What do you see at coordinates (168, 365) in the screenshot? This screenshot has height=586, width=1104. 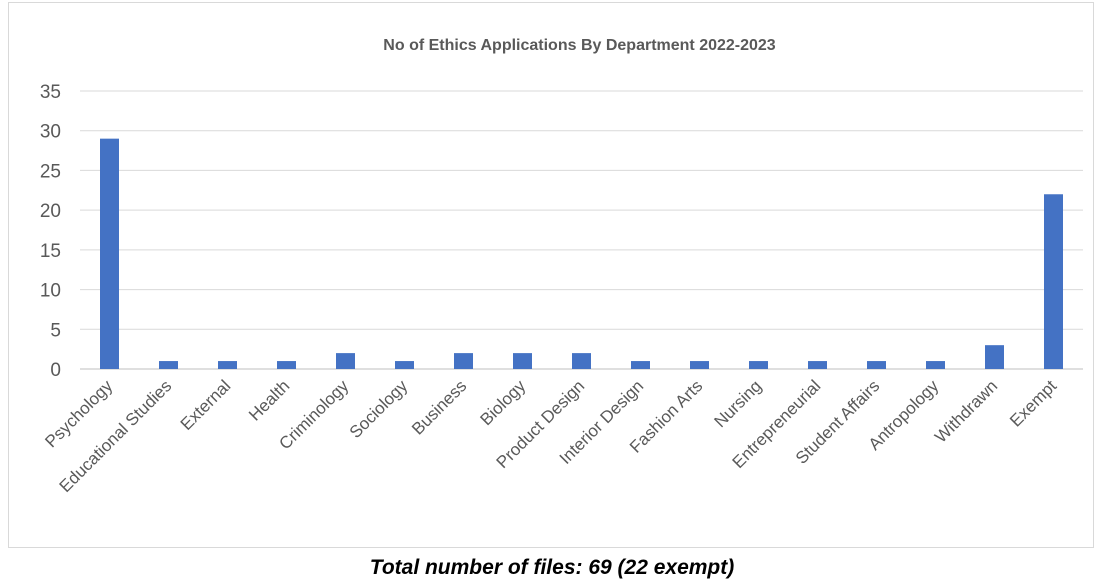 I see `bar-educational-studies` at bounding box center [168, 365].